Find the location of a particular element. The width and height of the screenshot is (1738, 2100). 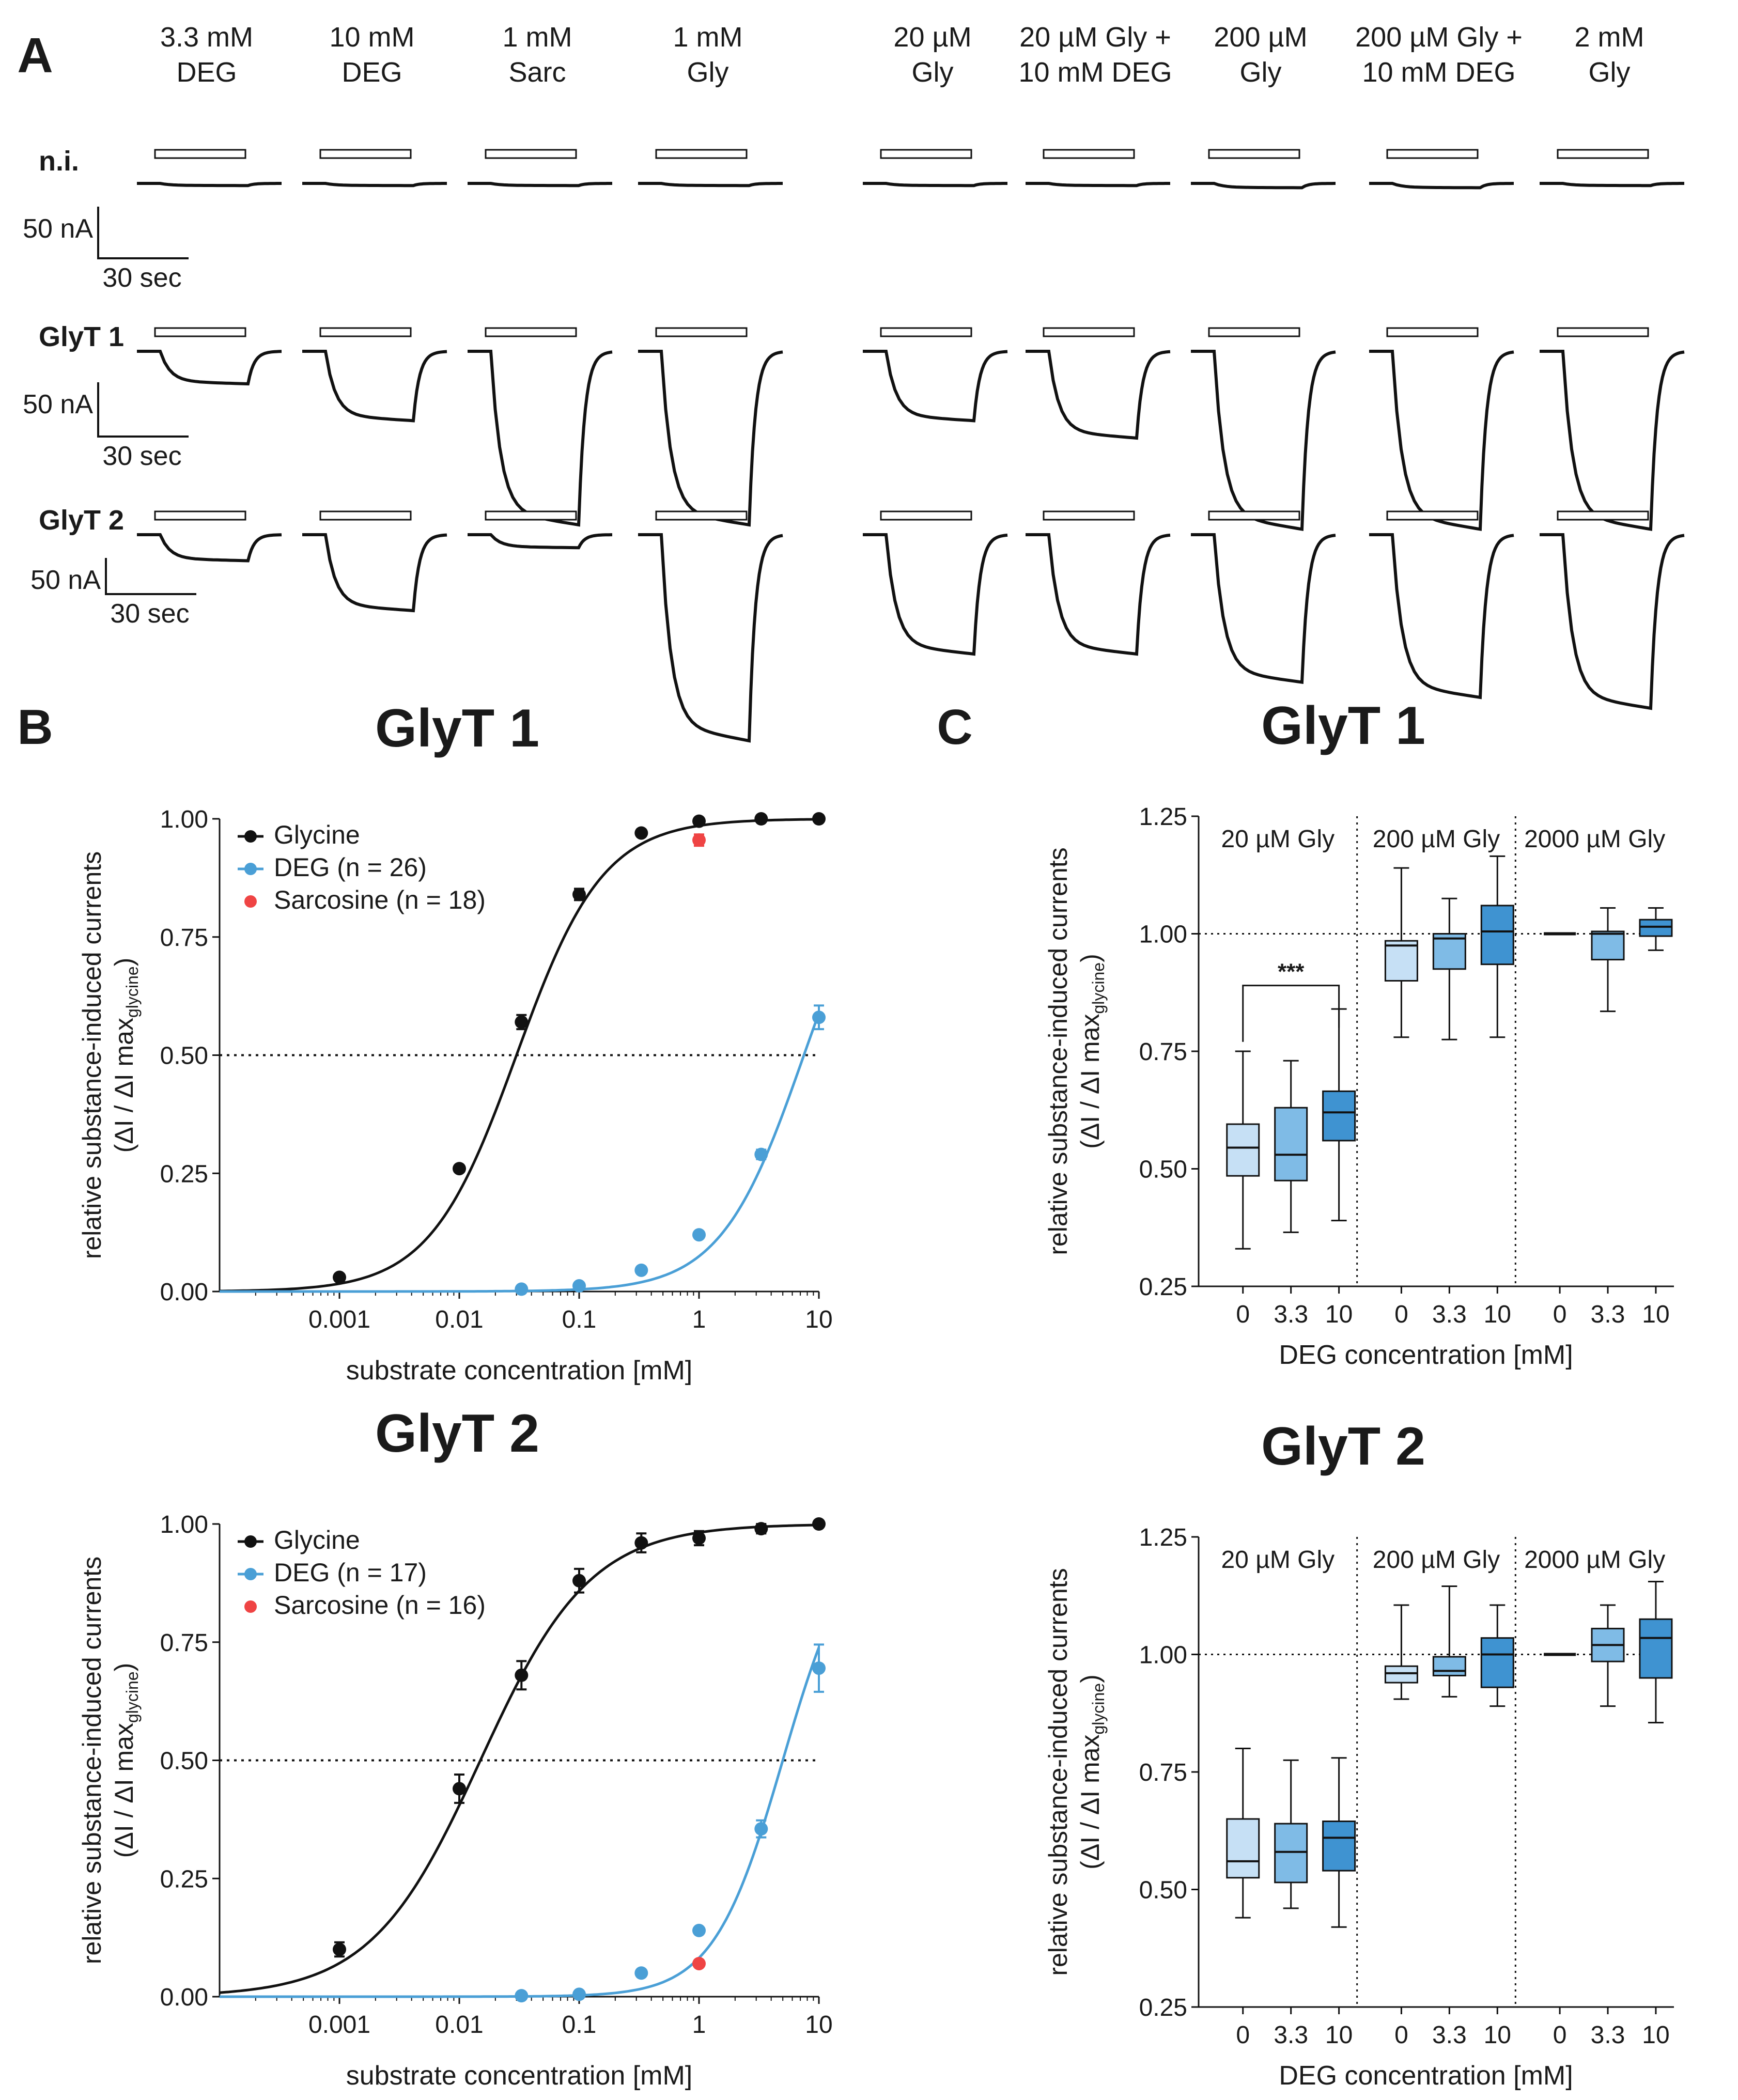

condition-label-line2: DEG is located at coordinates (206, 72).